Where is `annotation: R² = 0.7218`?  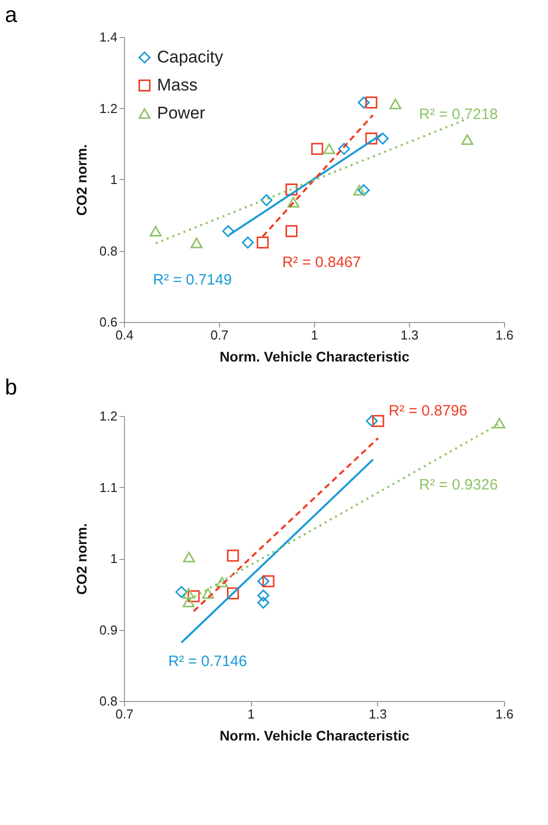 annotation: R² = 0.7218 is located at coordinates (458, 114).